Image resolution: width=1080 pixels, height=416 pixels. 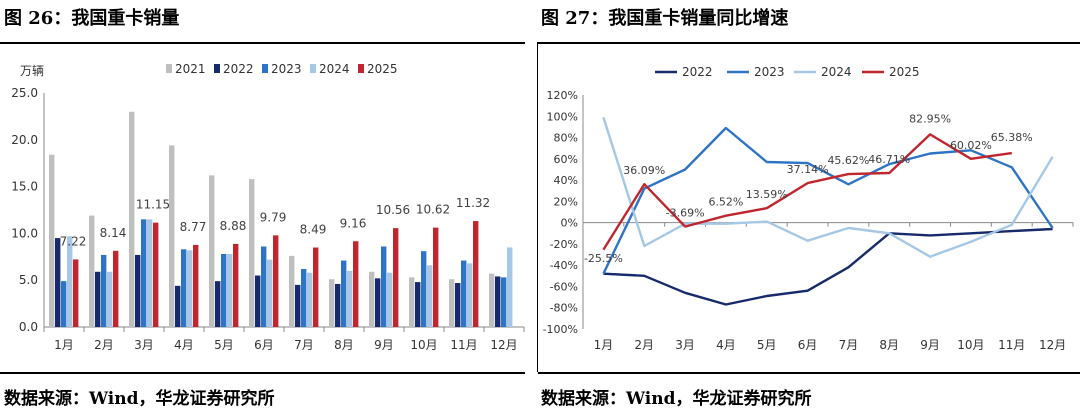 I want to click on line-data-label: 13.59%, so click(x=767, y=194).